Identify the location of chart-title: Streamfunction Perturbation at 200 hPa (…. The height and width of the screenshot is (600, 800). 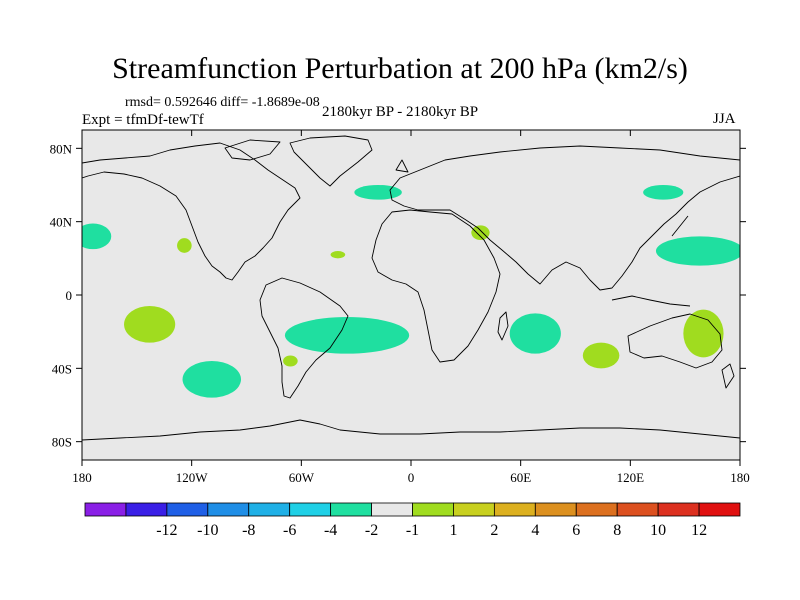
(400, 68).